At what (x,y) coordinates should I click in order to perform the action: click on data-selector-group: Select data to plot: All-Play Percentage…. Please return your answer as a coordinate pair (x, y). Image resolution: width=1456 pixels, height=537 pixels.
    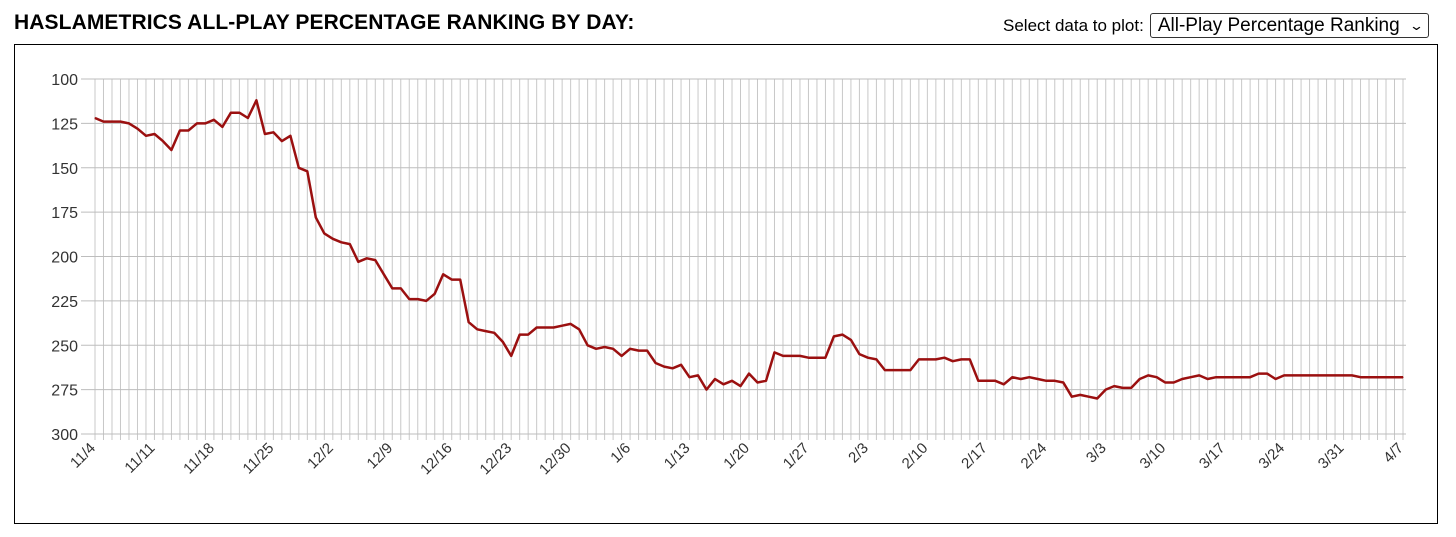
    Looking at the image, I should click on (1216, 25).